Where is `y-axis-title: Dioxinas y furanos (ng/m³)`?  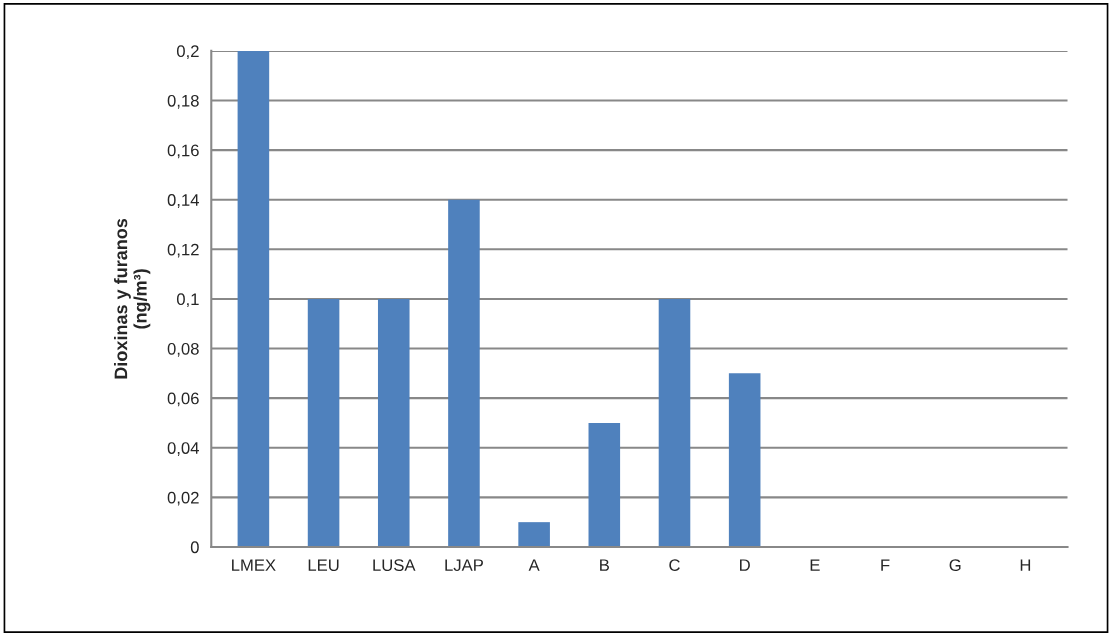
y-axis-title: Dioxinas y furanos (ng/m³) is located at coordinates (132, 298).